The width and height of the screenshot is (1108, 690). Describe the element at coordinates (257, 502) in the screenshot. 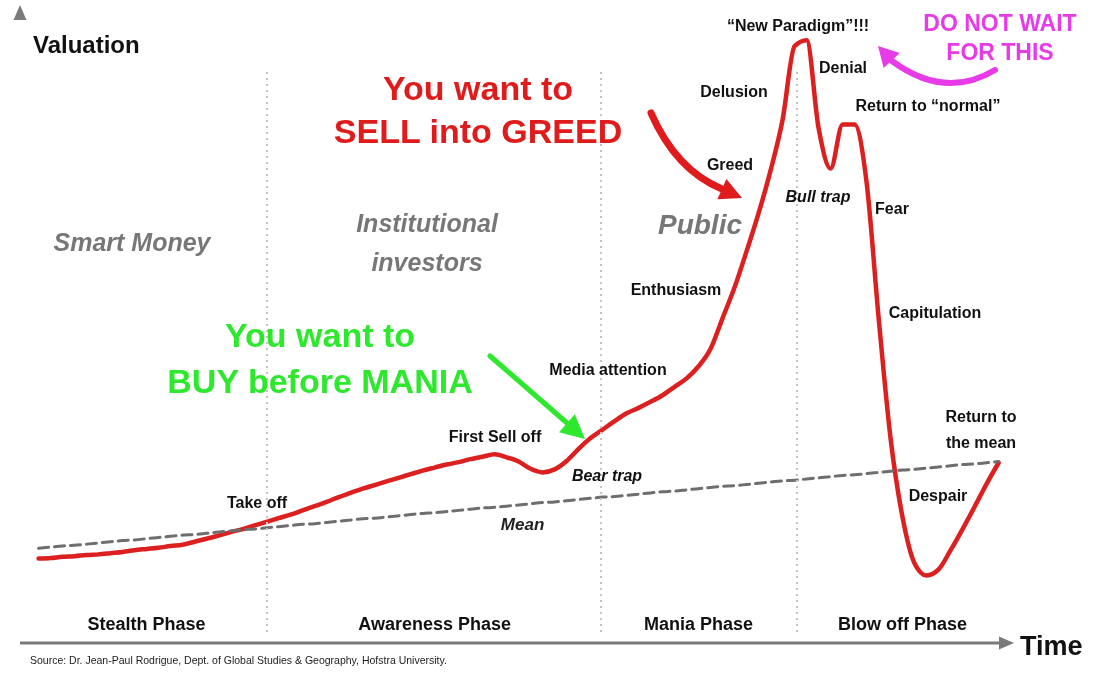

I see `annotation: Take off` at that location.